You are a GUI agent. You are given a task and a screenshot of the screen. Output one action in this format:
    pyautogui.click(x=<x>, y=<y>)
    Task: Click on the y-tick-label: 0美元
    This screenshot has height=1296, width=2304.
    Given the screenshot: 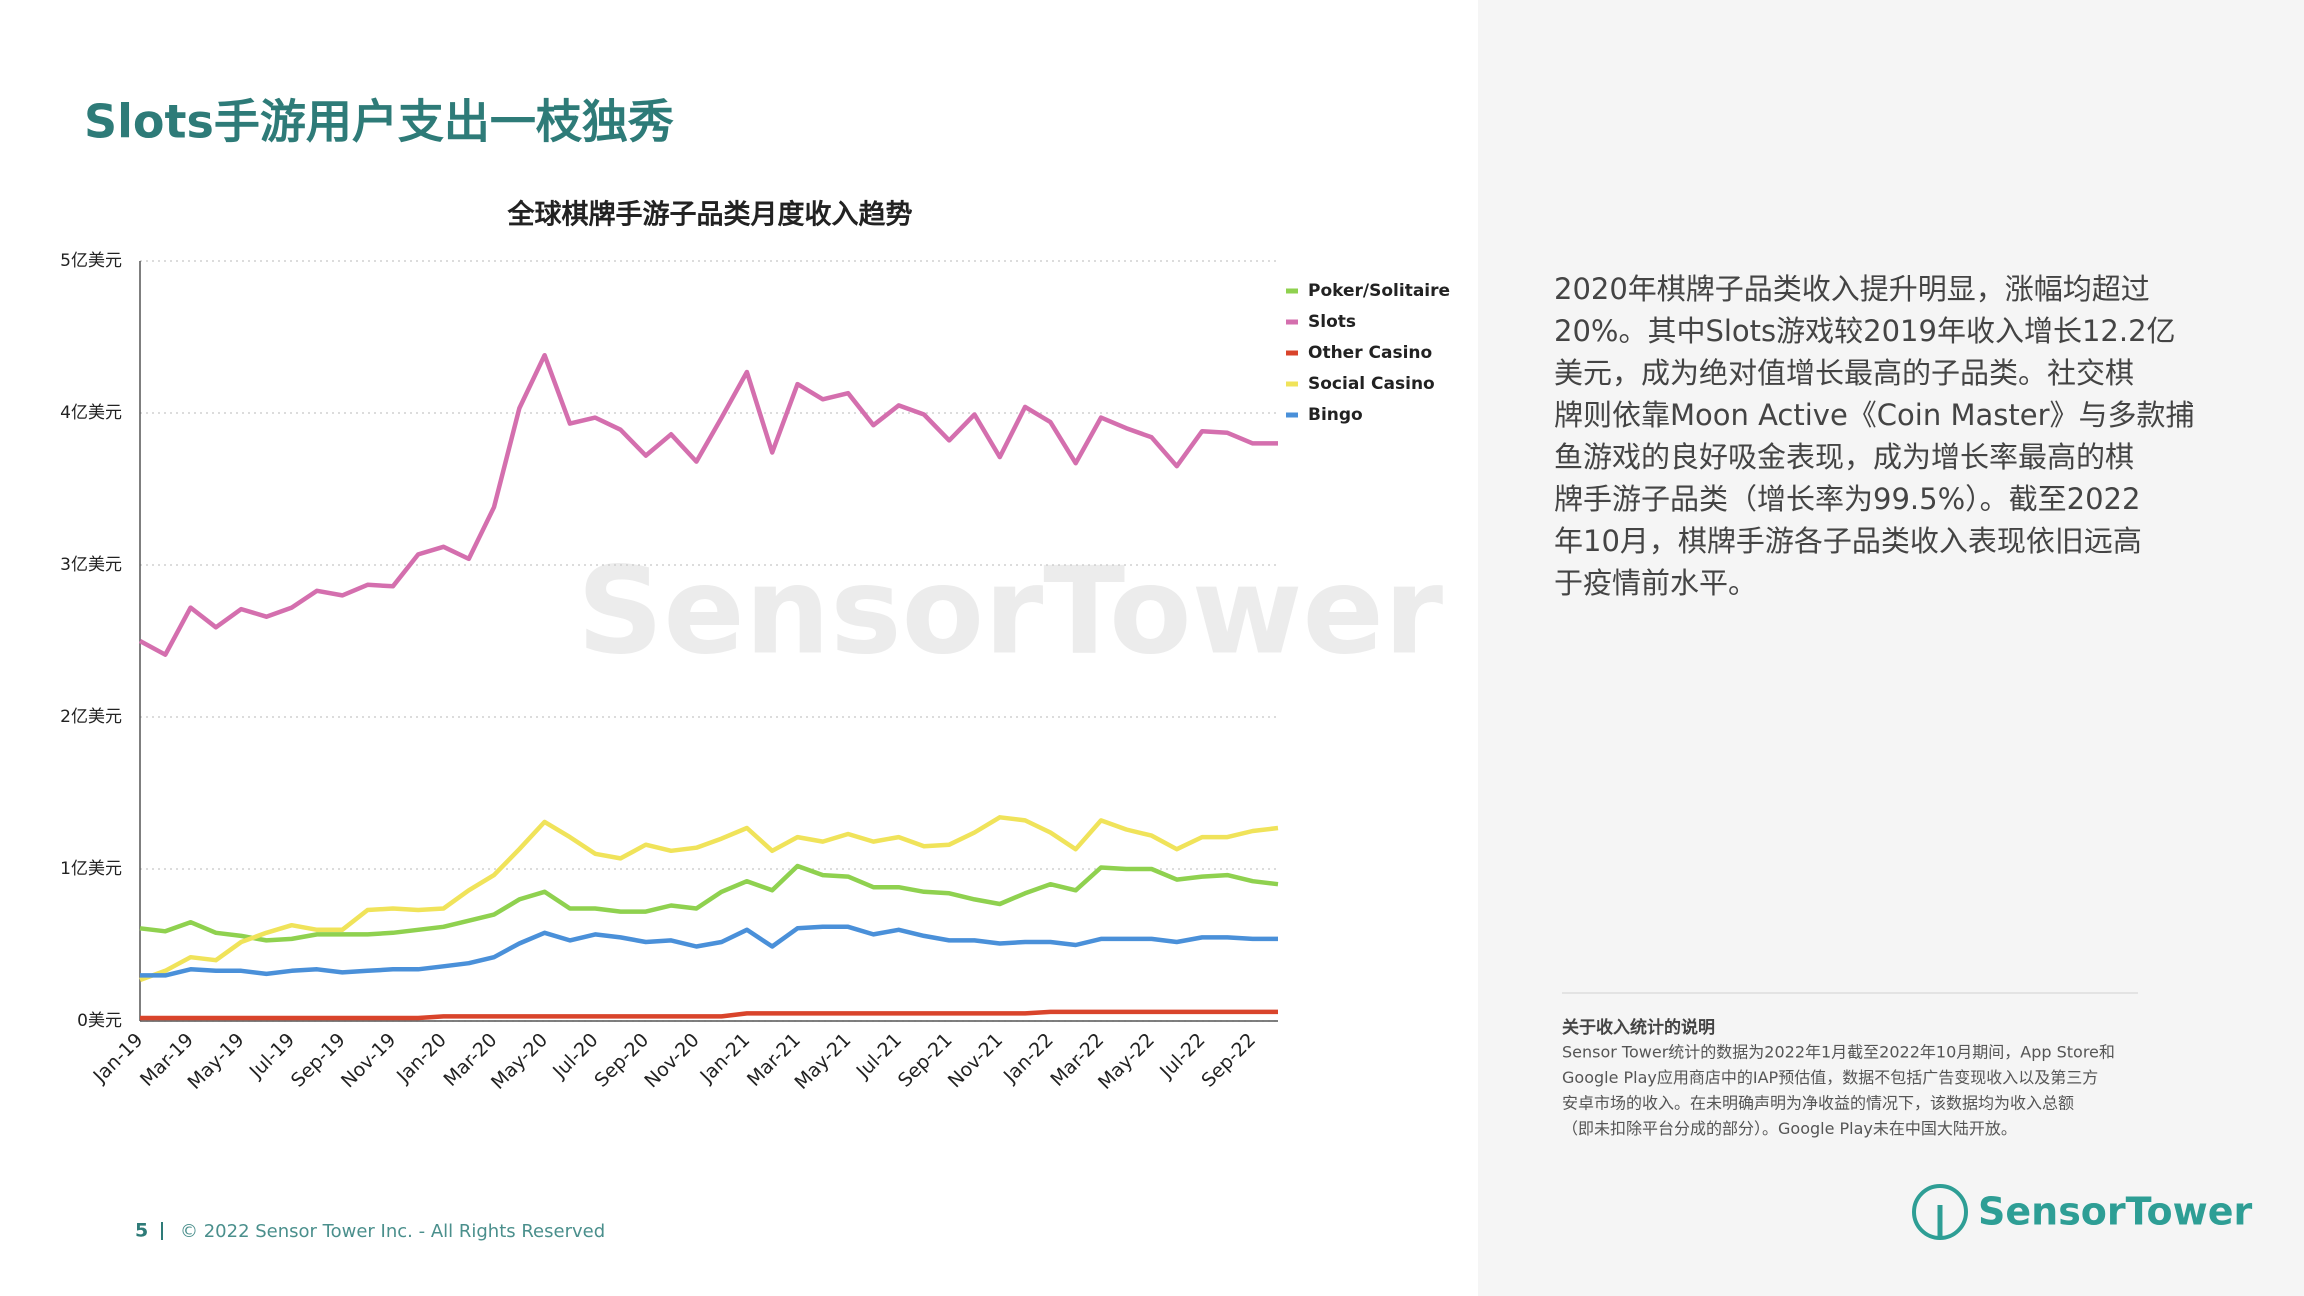 What is the action you would take?
    pyautogui.click(x=99, y=1021)
    